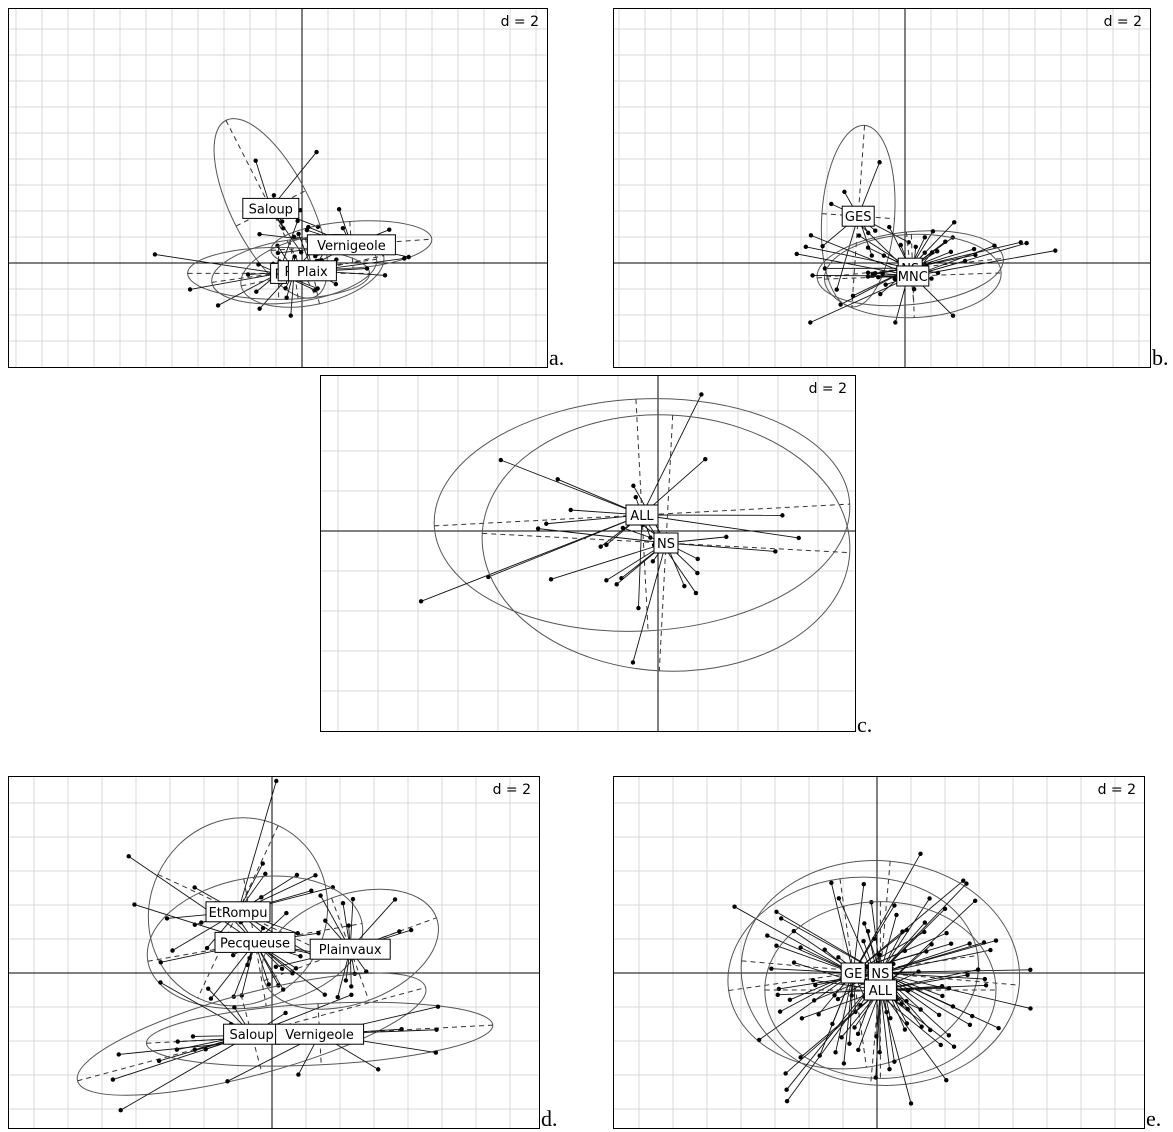 The image size is (1173, 1132). I want to click on group-label-ge: GE, so click(853, 973).